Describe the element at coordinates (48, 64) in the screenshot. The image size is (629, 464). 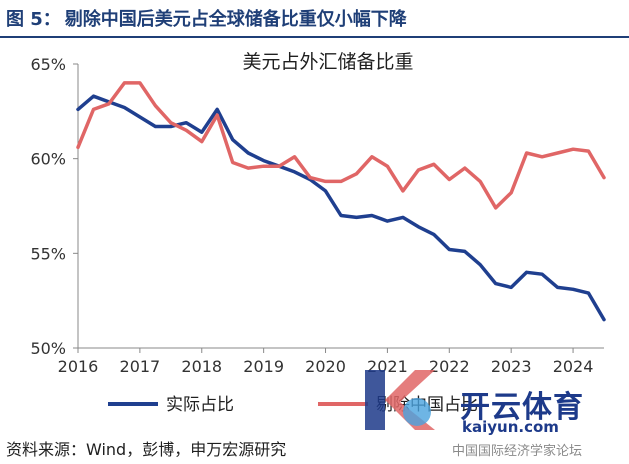
I see `y-tick-label: 65%` at that location.